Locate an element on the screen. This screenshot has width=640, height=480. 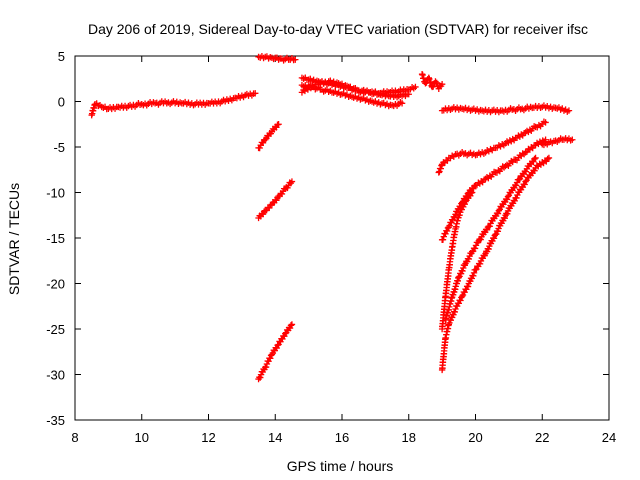
x-tick-label: 20 is located at coordinates (475, 437).